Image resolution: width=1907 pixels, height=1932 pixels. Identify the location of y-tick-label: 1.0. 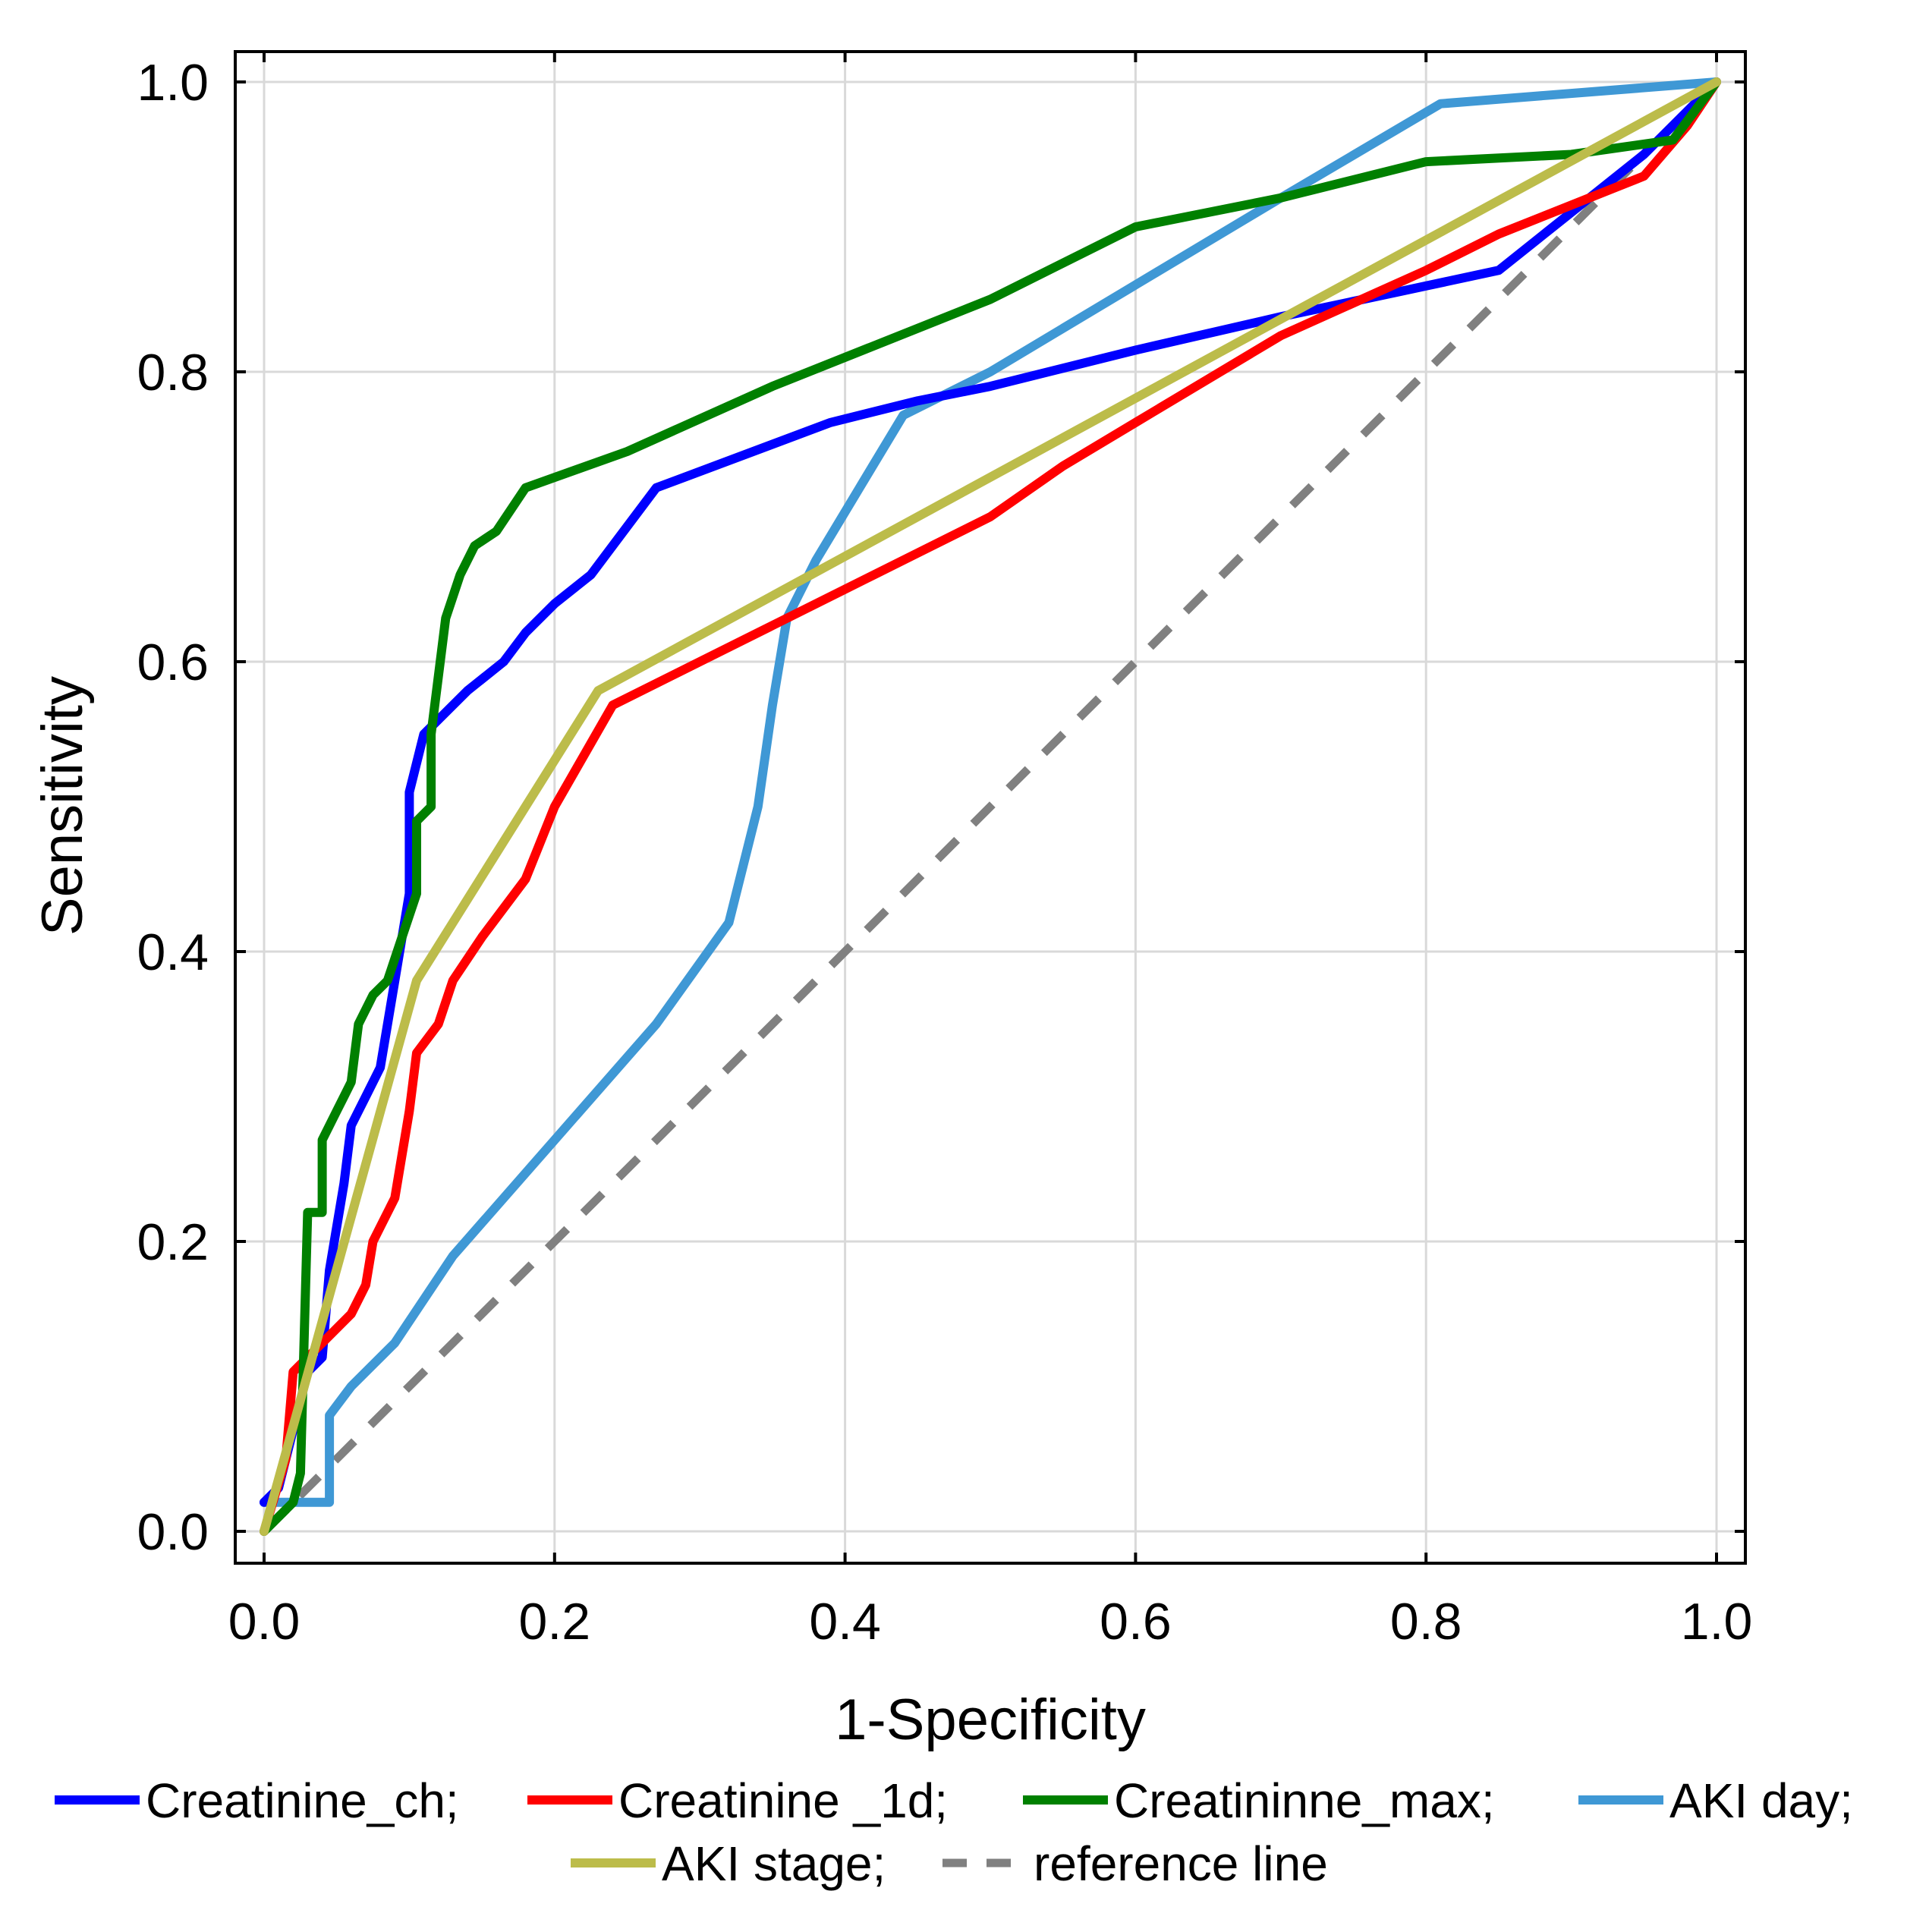
(173, 83).